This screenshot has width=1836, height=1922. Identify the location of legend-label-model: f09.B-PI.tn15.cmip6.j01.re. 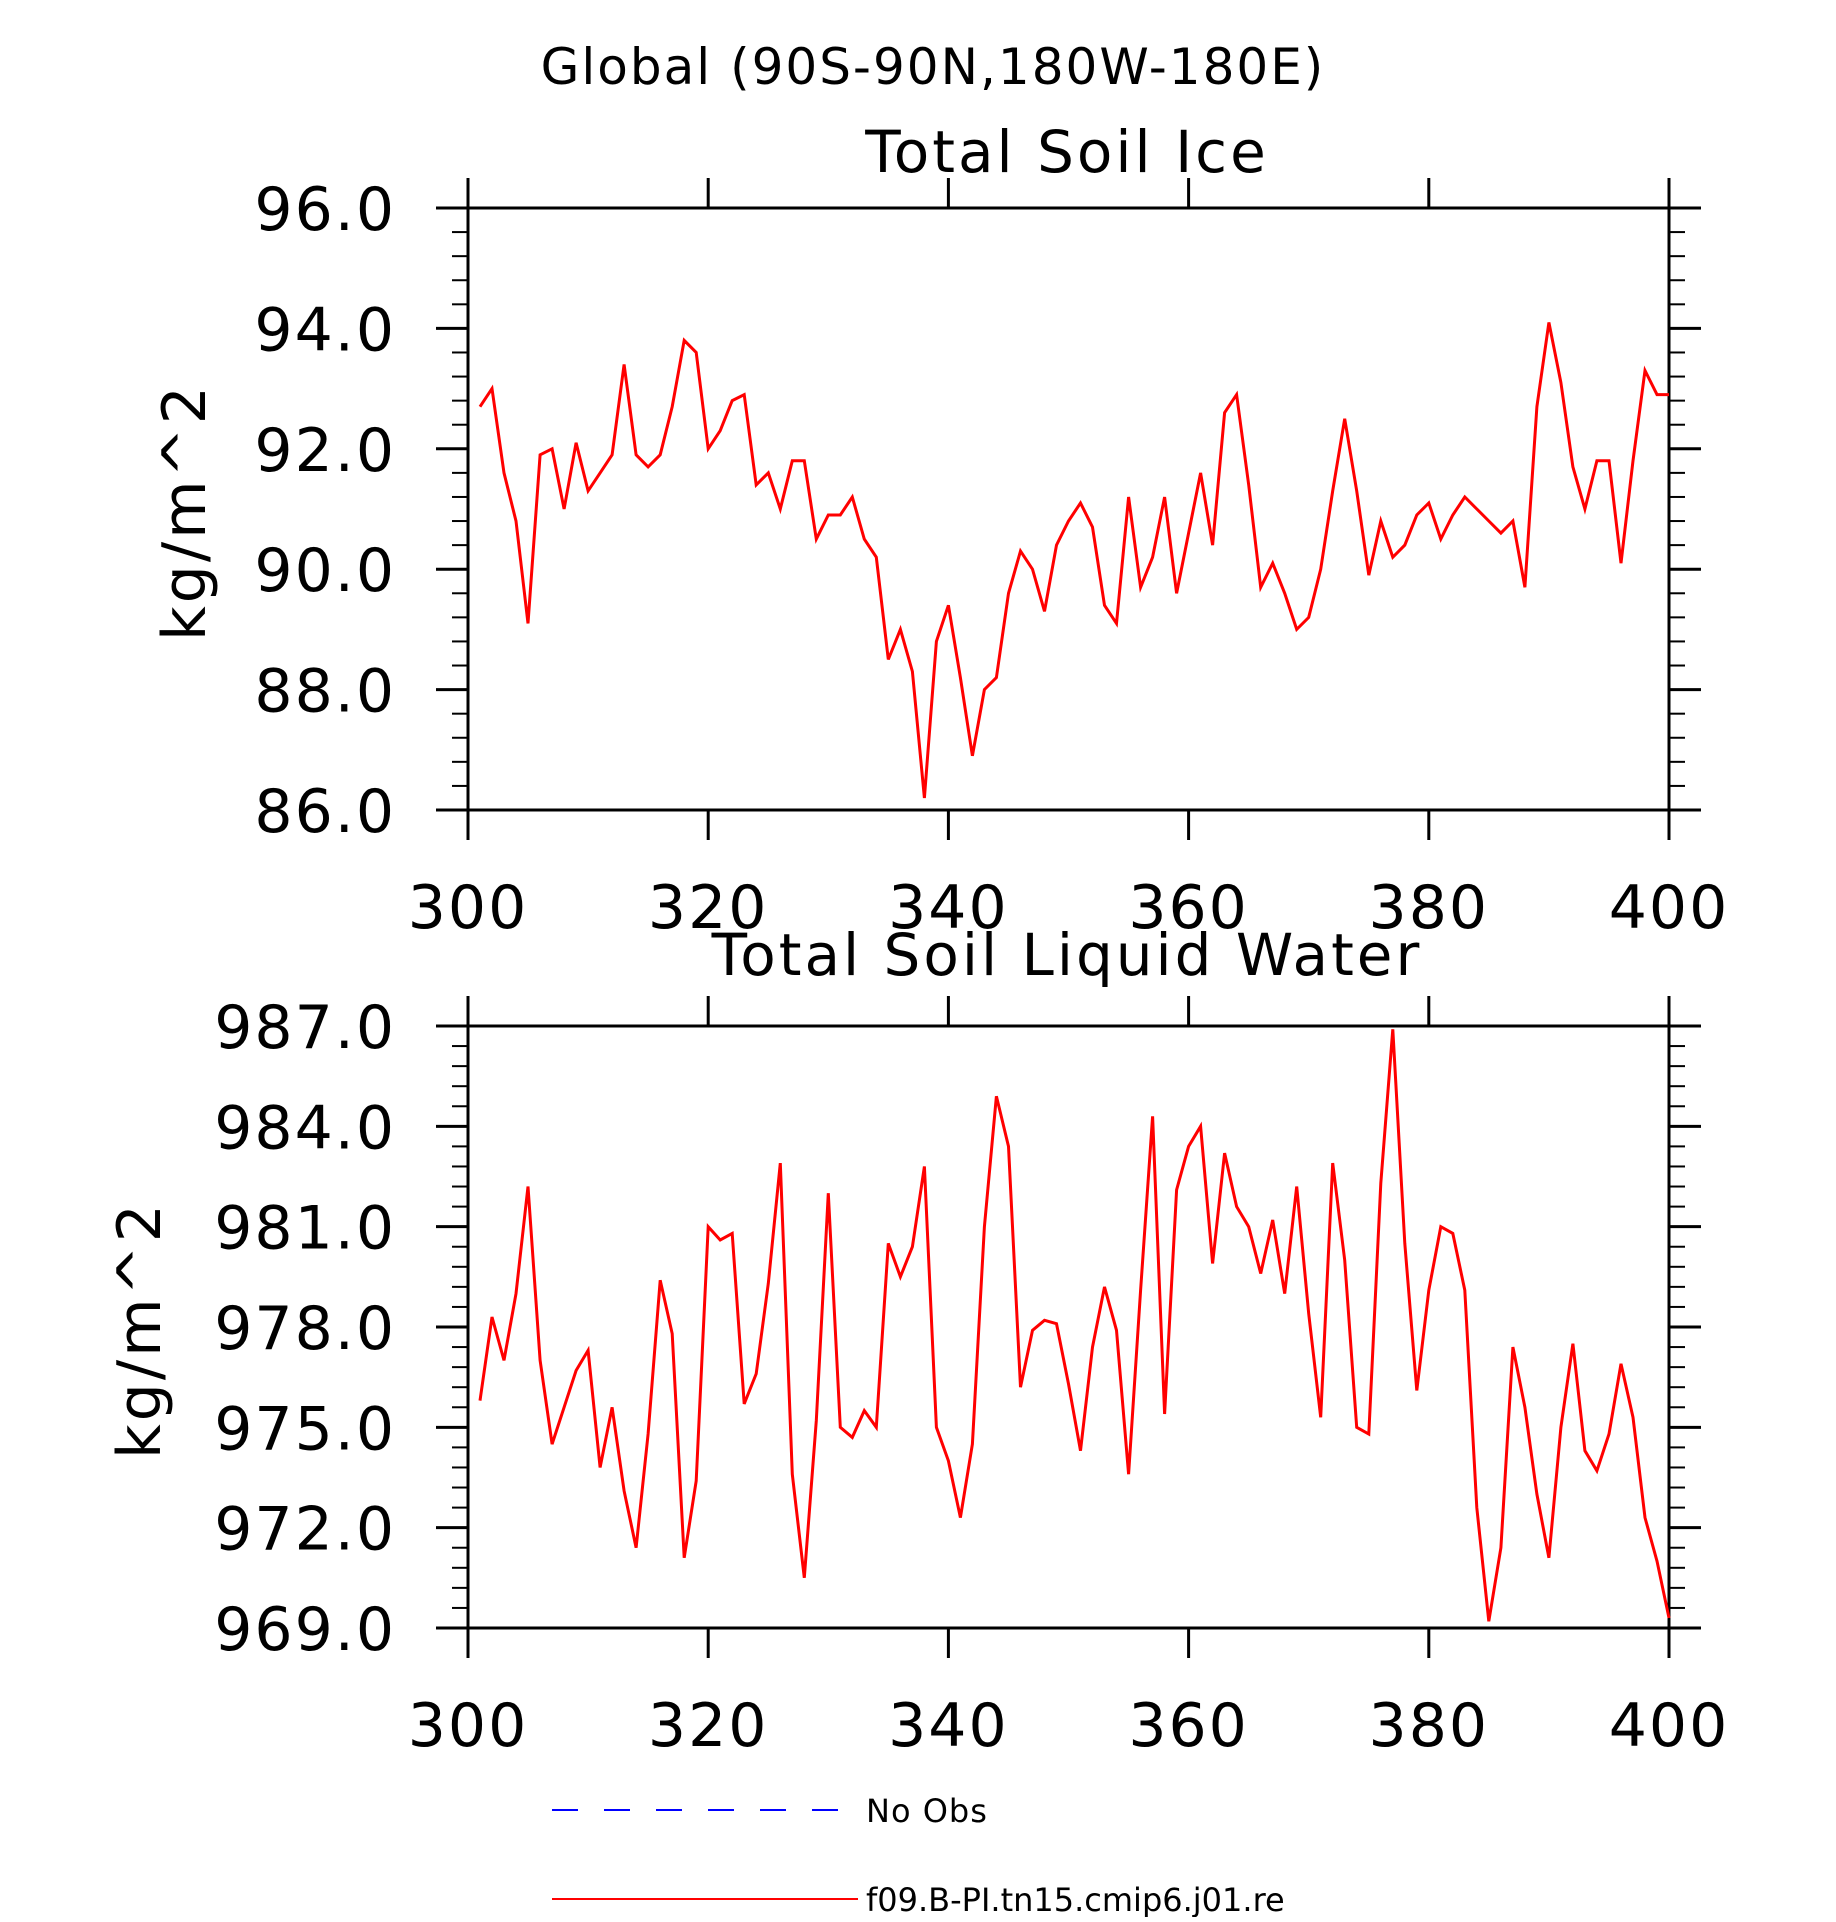
(1075, 1899).